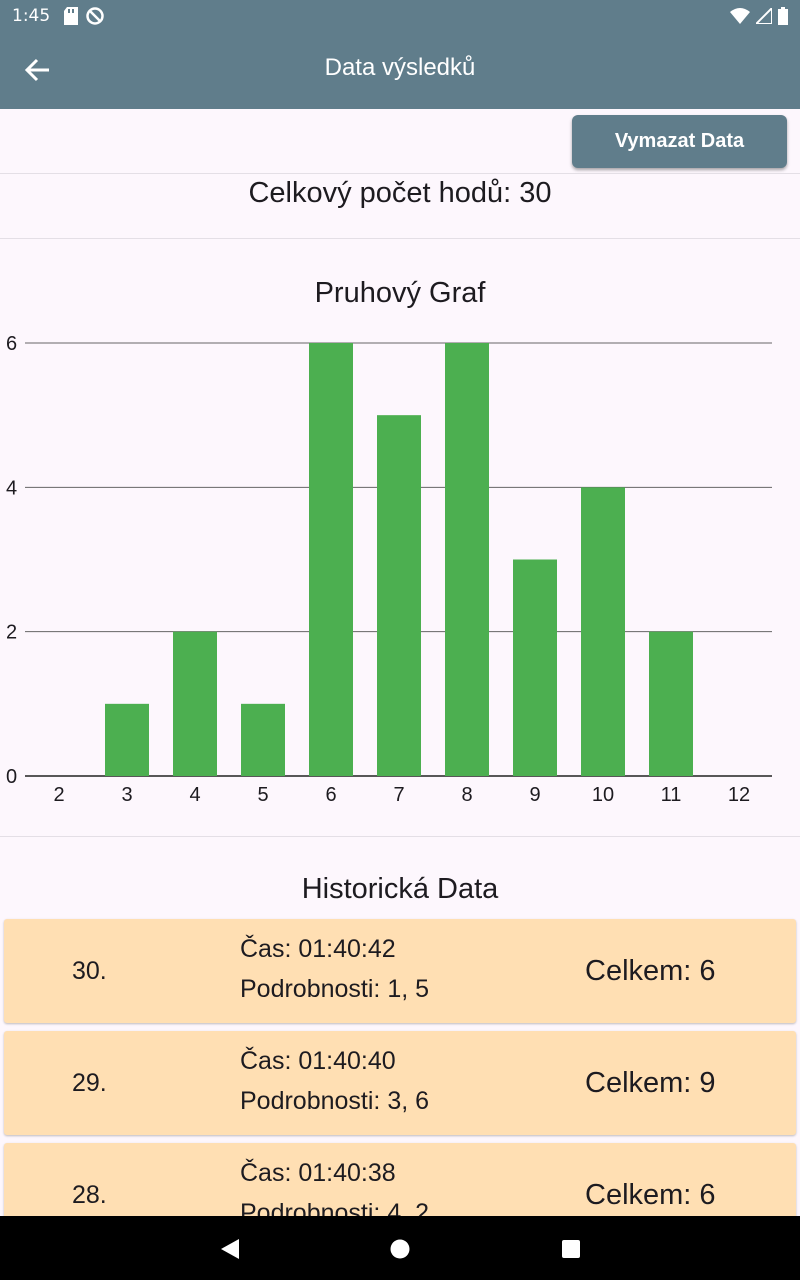 This screenshot has width=800, height=1280. I want to click on y-tick-label: 4, so click(11, 488).